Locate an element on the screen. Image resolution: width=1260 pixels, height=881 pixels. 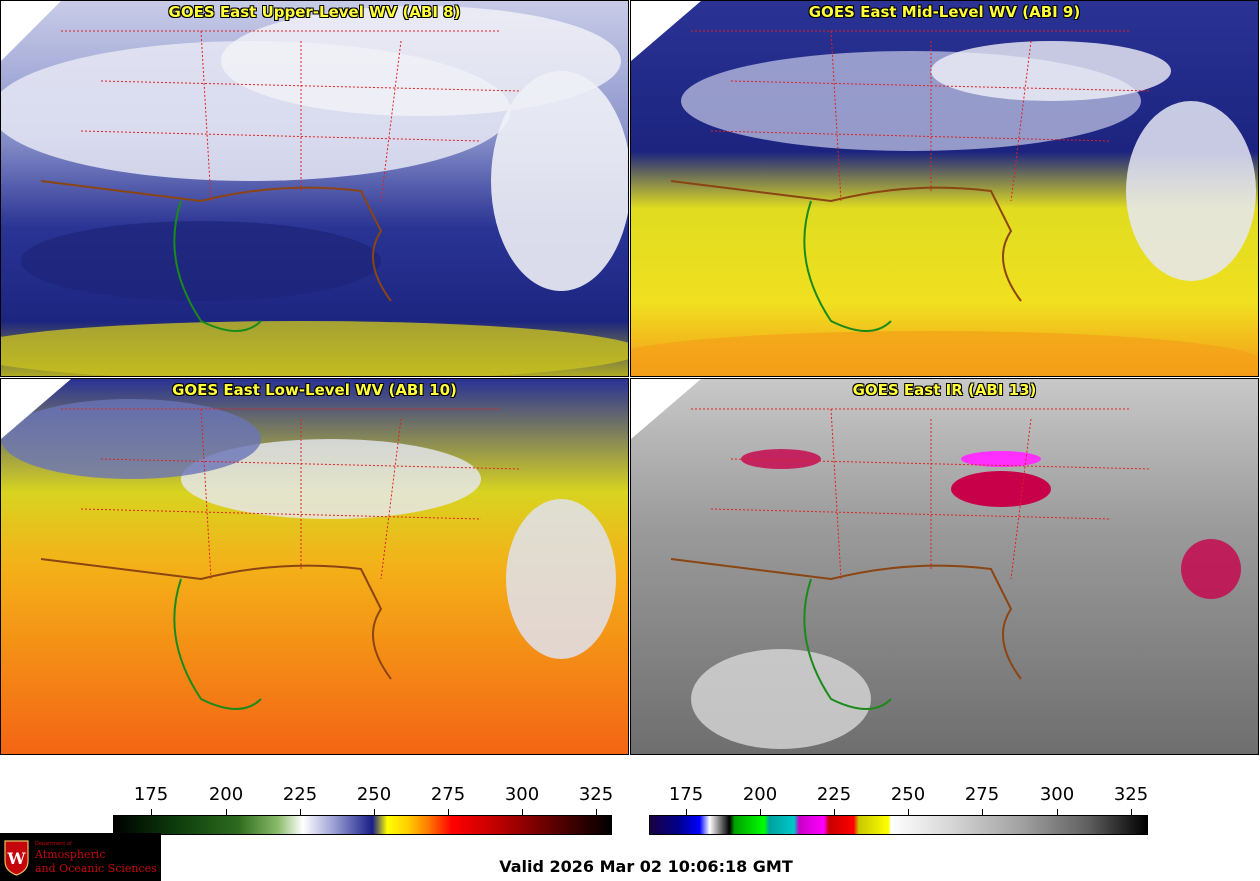
colorbar-wv-tick: 275 is located at coordinates (448, 794).